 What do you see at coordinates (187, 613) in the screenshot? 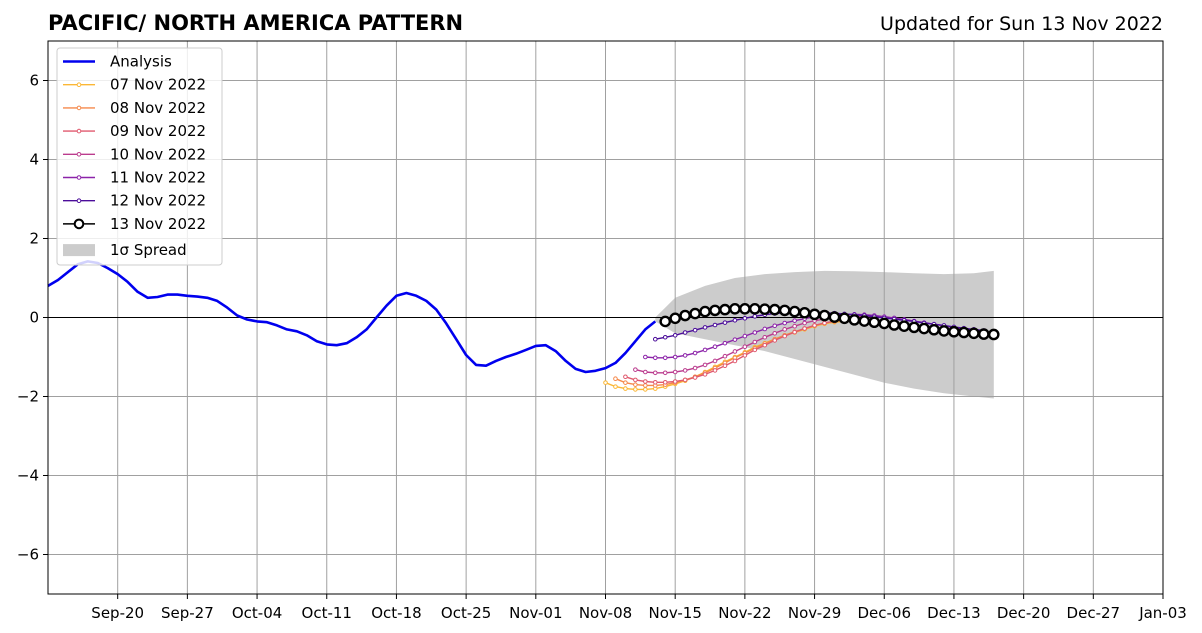
I see `x-tick-label: Sep-27` at bounding box center [187, 613].